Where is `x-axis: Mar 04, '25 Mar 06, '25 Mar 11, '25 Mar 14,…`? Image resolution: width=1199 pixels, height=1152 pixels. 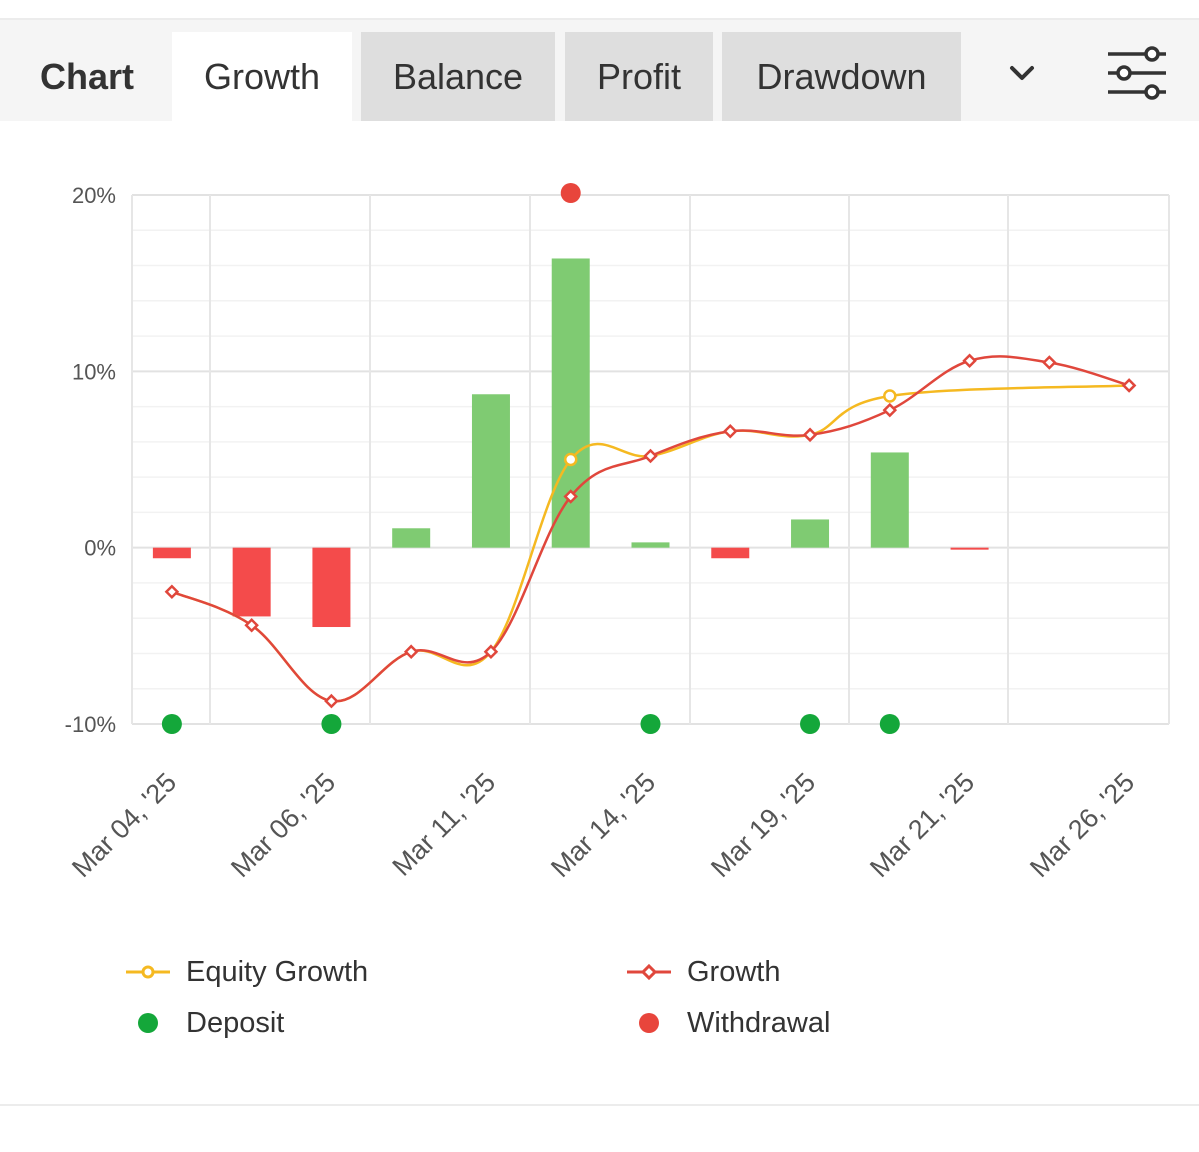 x-axis: Mar 04, '25 Mar 06, '25 Mar 11, '25 Mar 14,… is located at coordinates (603, 825).